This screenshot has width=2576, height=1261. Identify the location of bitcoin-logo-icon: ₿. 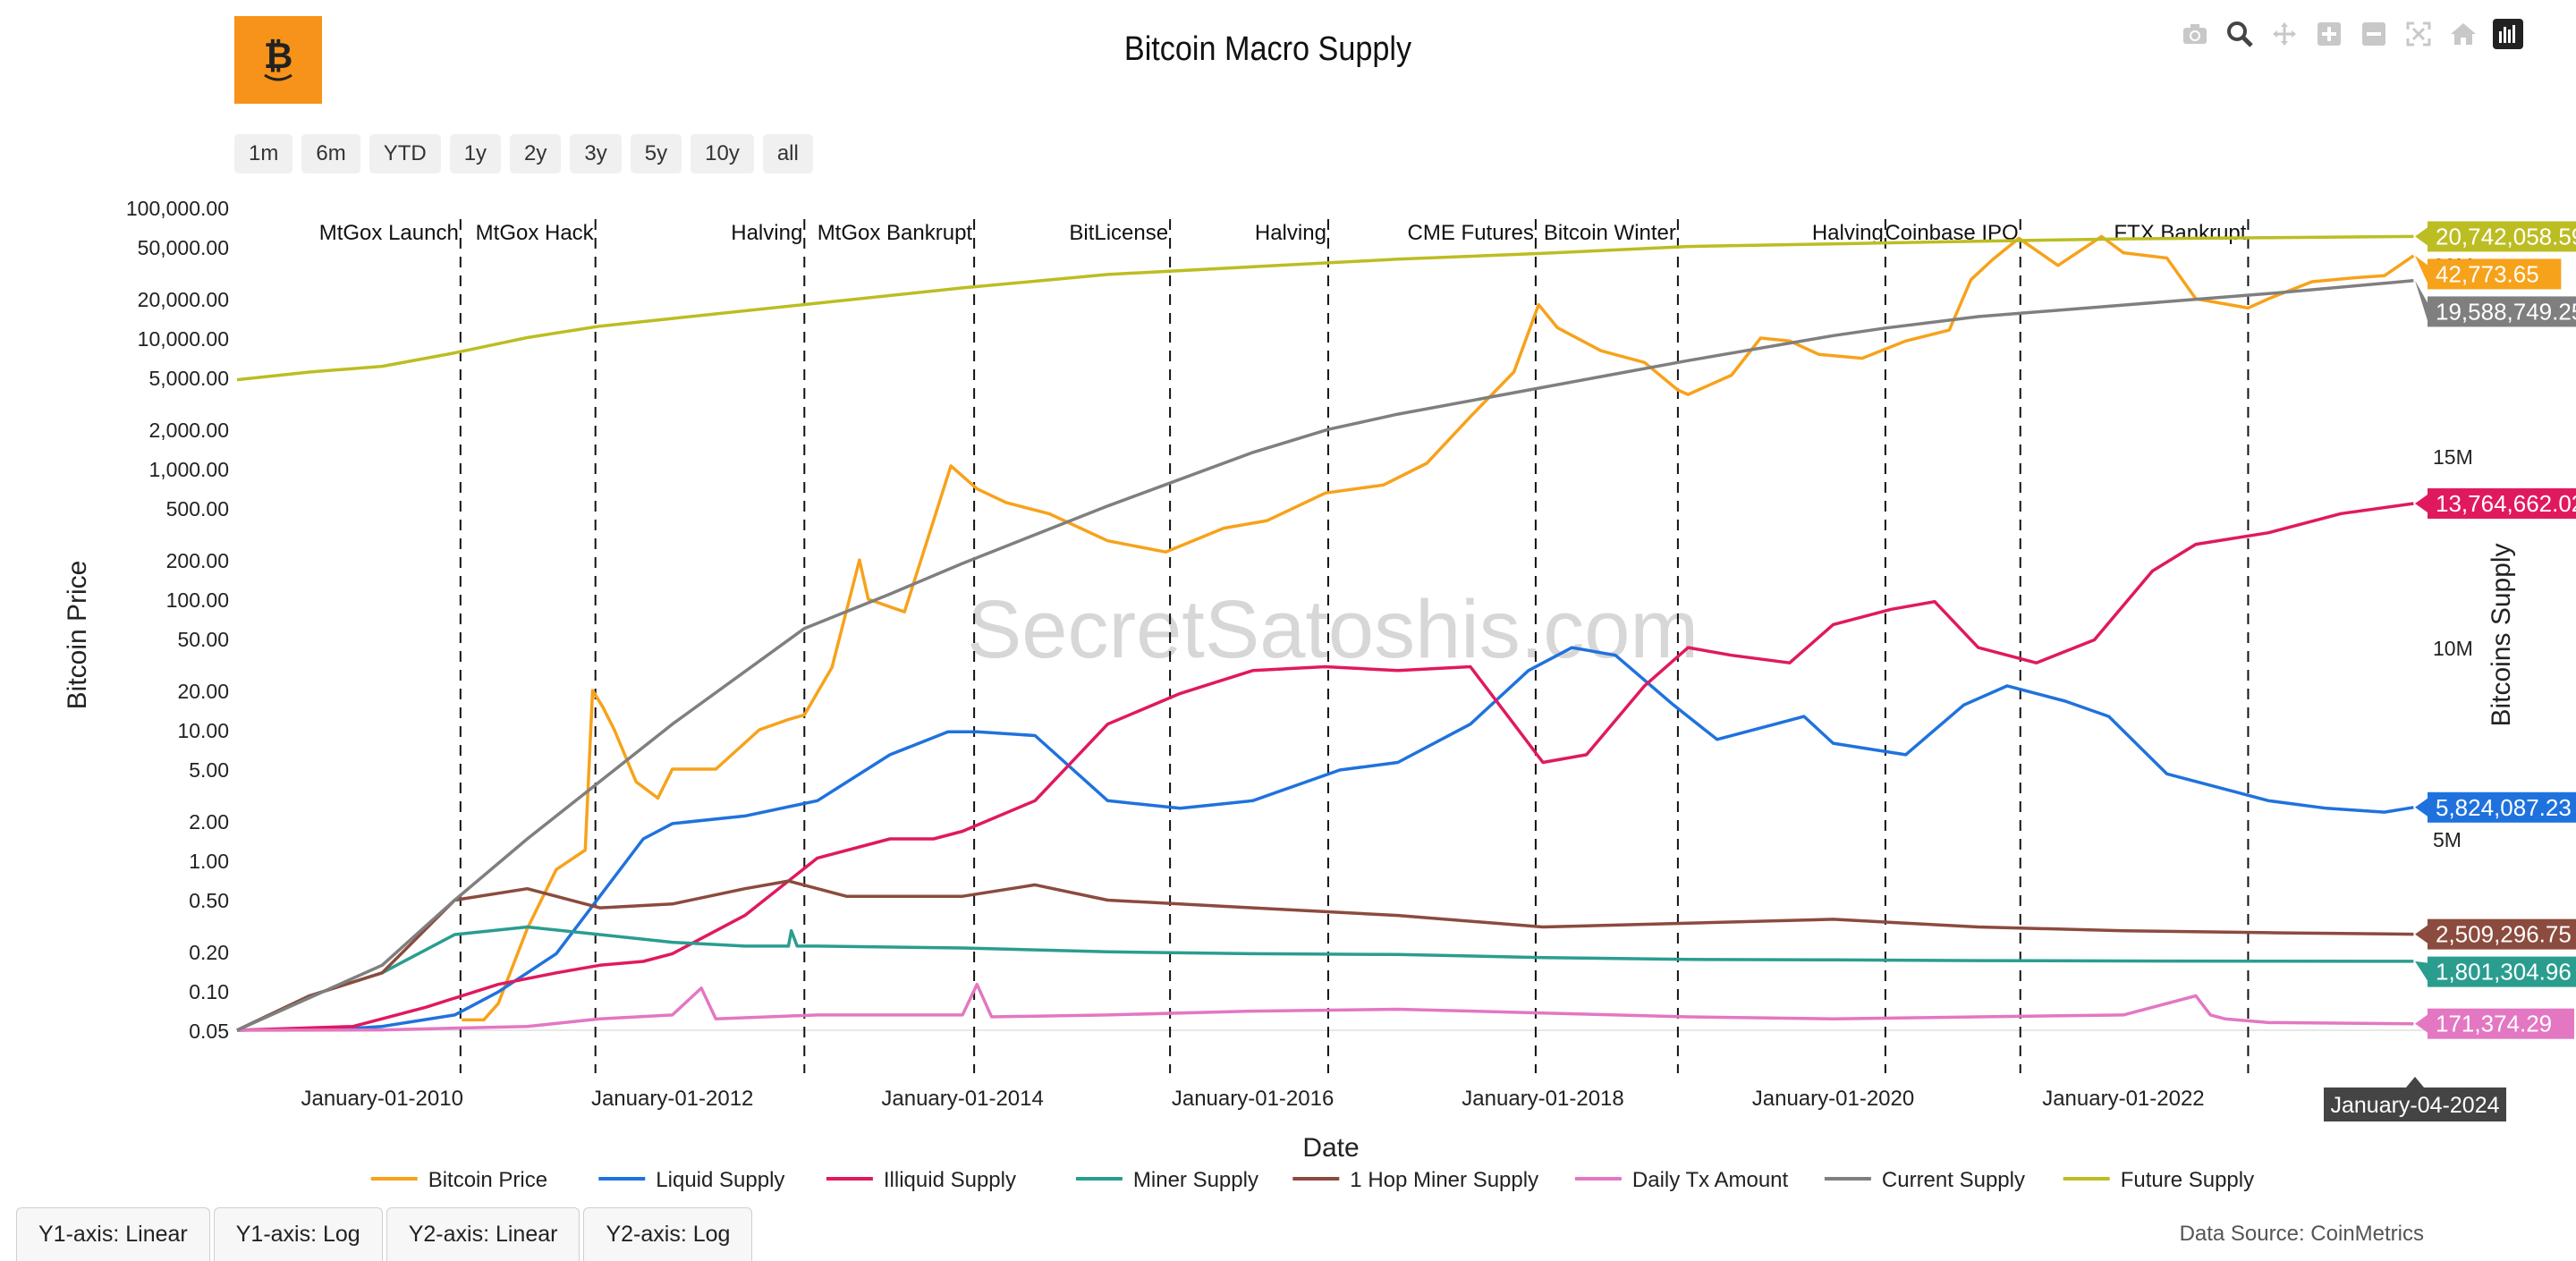
(278, 59).